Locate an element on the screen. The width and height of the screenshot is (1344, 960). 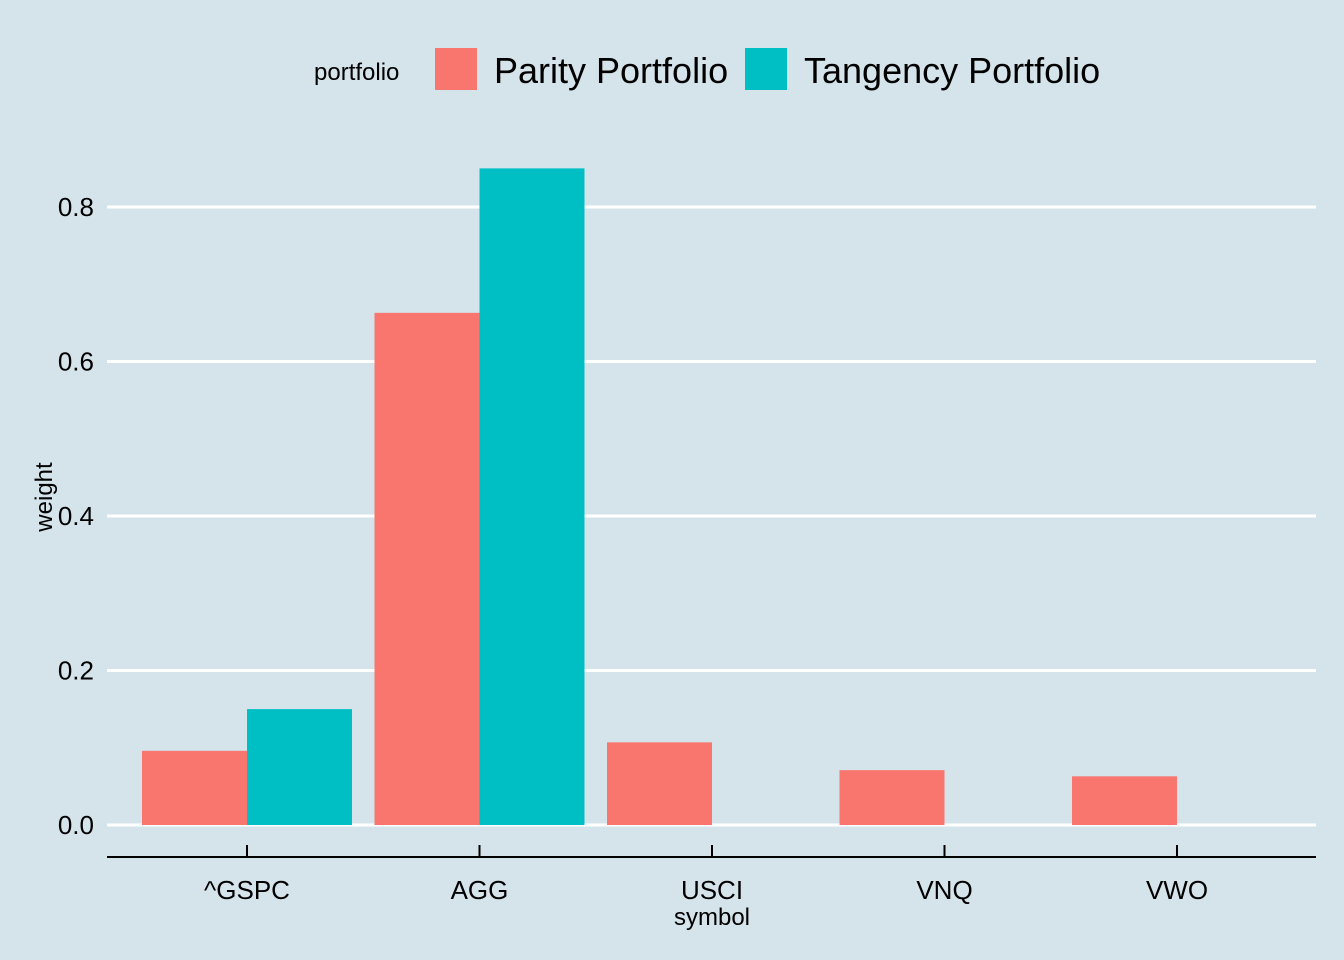
y-tick-label: 0.8 is located at coordinates (76, 207).